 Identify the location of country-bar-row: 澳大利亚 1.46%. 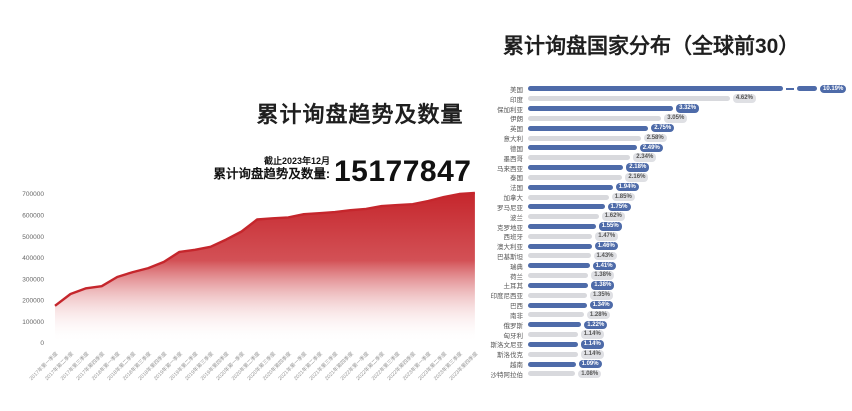
(671, 246).